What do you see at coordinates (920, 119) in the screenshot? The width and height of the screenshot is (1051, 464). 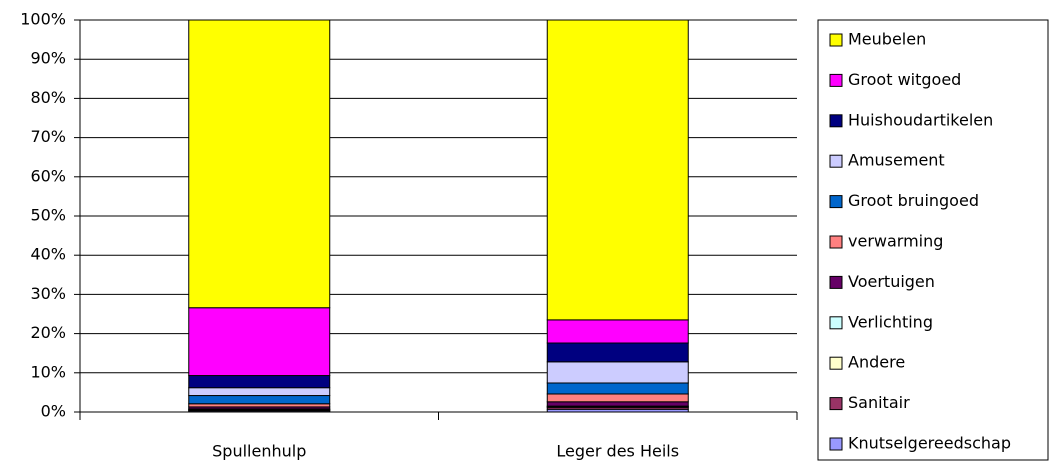 I see `legend-label: Huishoudartikelen` at bounding box center [920, 119].